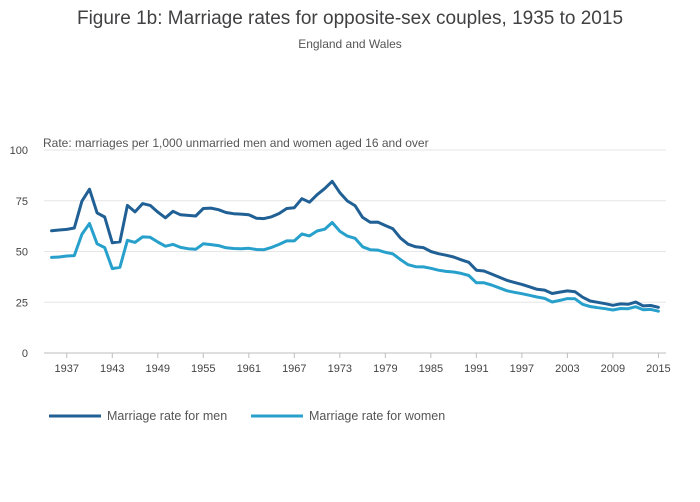 The width and height of the screenshot is (700, 502). What do you see at coordinates (203, 369) in the screenshot?
I see `x-tick-label: 1955` at bounding box center [203, 369].